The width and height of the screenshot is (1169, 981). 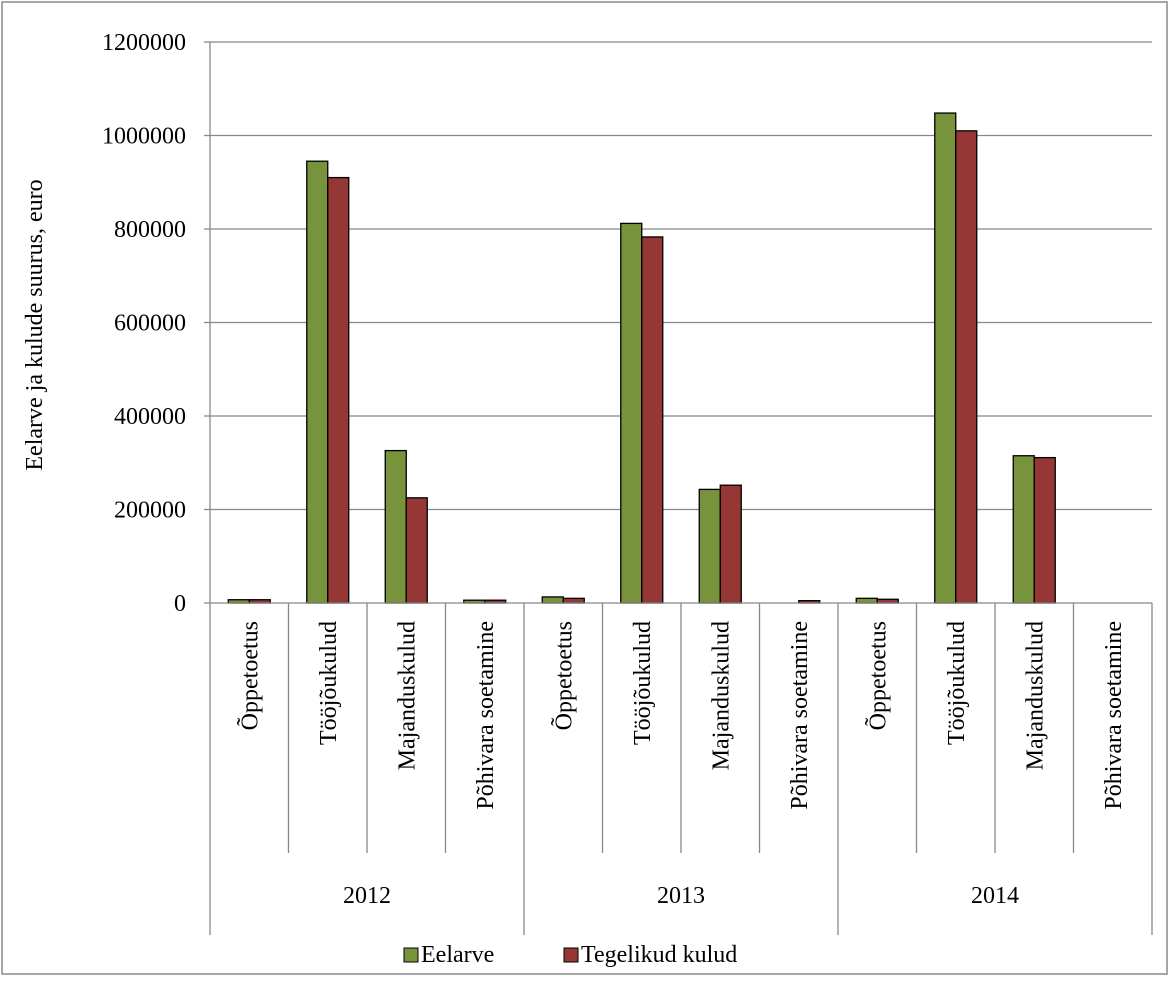 What do you see at coordinates (150, 511) in the screenshot?
I see `y-tick-label: 200000` at bounding box center [150, 511].